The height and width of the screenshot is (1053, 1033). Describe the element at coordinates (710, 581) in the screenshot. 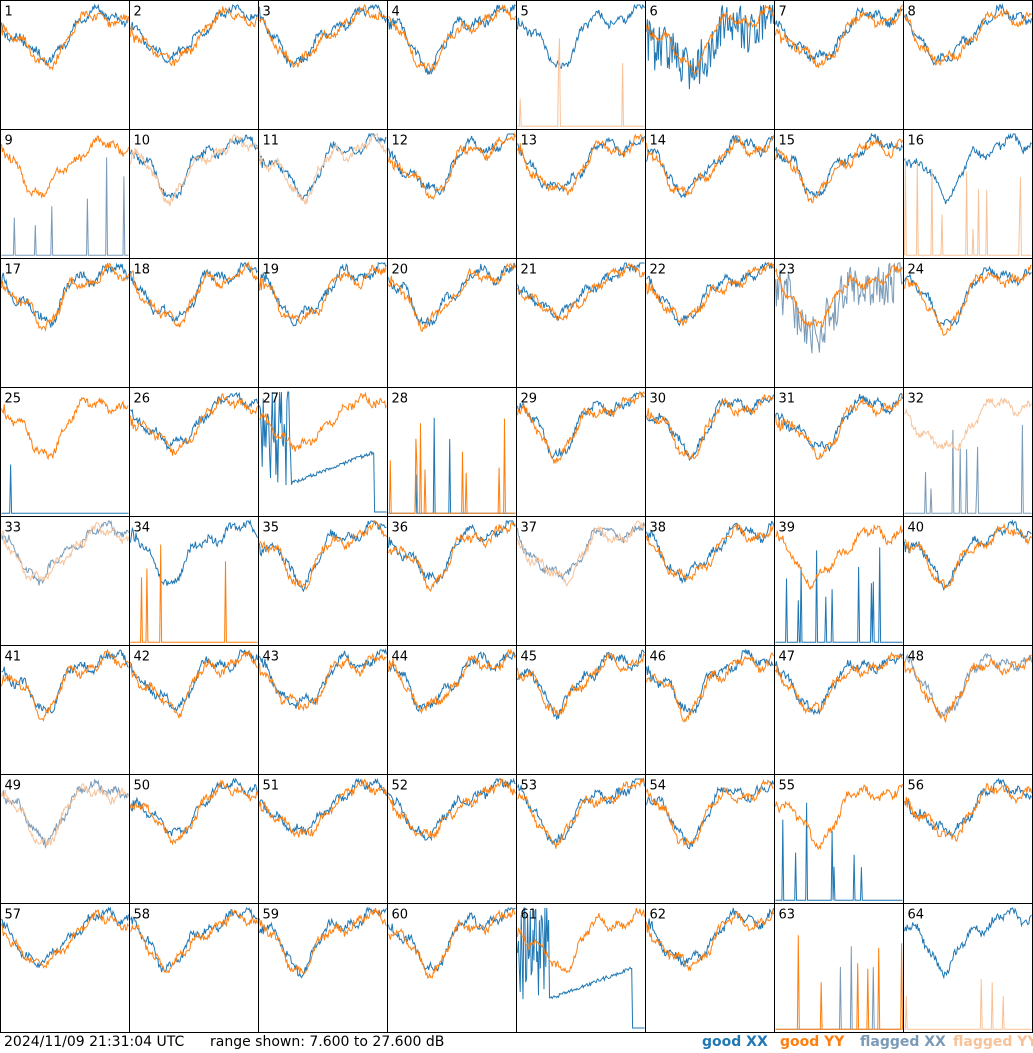

I see `panel-38: 38` at that location.